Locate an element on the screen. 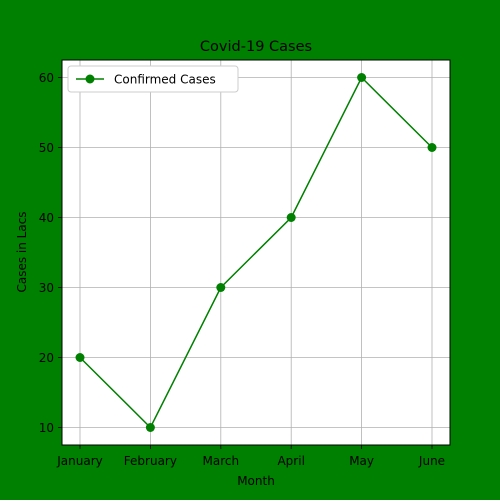 The width and height of the screenshot is (500, 504). x-tick-label: April is located at coordinates (290, 461).